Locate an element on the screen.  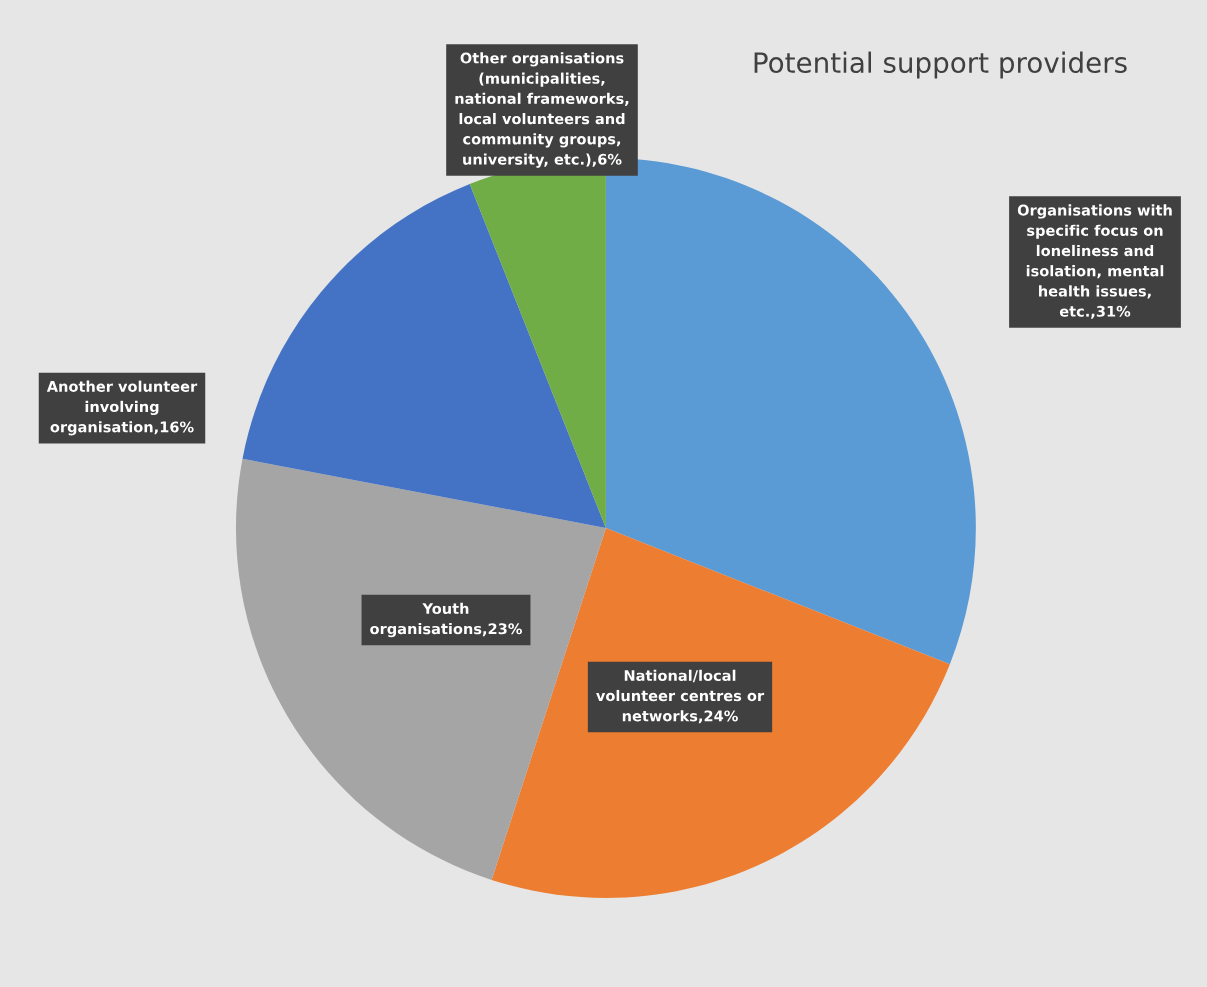
slice-label: Other organisations (municipalities, national frameworks, local volunteers and community groups, university, etc.),6% is located at coordinates (542, 110).